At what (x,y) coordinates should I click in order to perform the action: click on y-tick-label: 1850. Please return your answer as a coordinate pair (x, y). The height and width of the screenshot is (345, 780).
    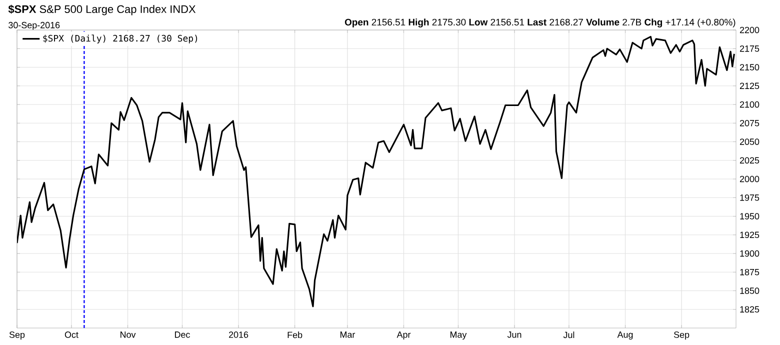
    Looking at the image, I should click on (750, 291).